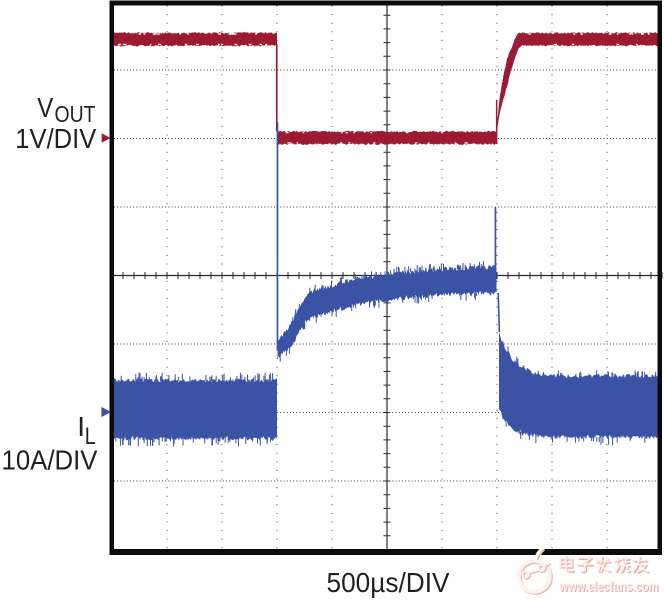 Image resolution: width=664 pixels, height=605 pixels. I want to click on svg-text: L, so click(90, 436).